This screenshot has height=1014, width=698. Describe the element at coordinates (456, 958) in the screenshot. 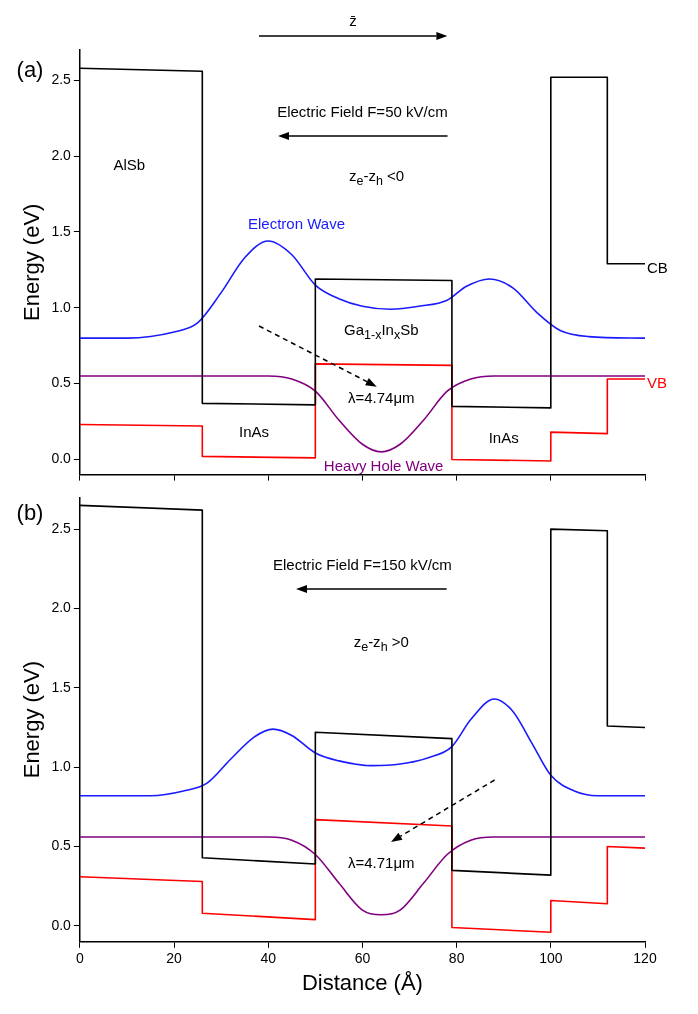

I see `x-tick-label: 80` at that location.